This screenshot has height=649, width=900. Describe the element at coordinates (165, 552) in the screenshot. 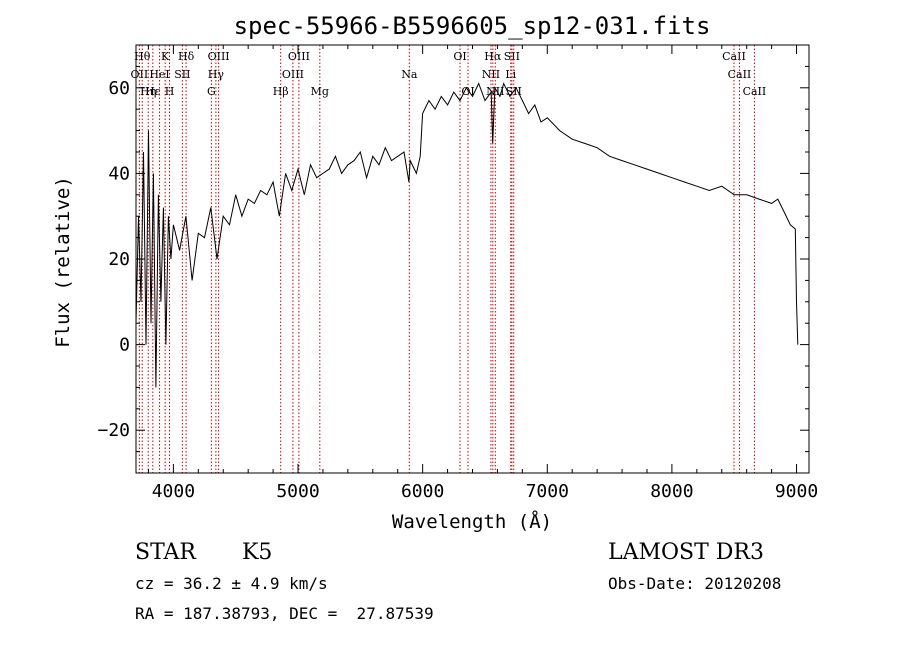

I see `object-class: STAR` at that location.